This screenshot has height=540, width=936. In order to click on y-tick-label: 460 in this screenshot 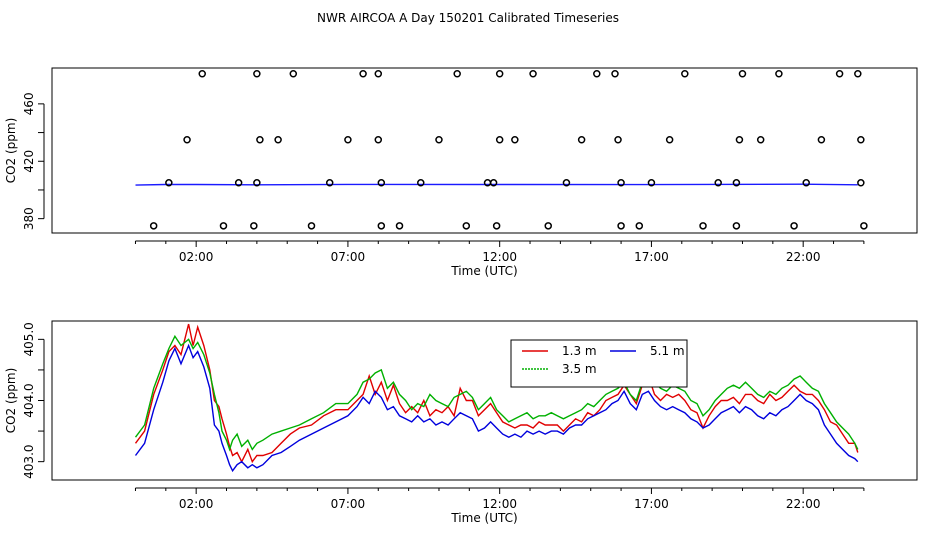, I will do `click(29, 103)`.